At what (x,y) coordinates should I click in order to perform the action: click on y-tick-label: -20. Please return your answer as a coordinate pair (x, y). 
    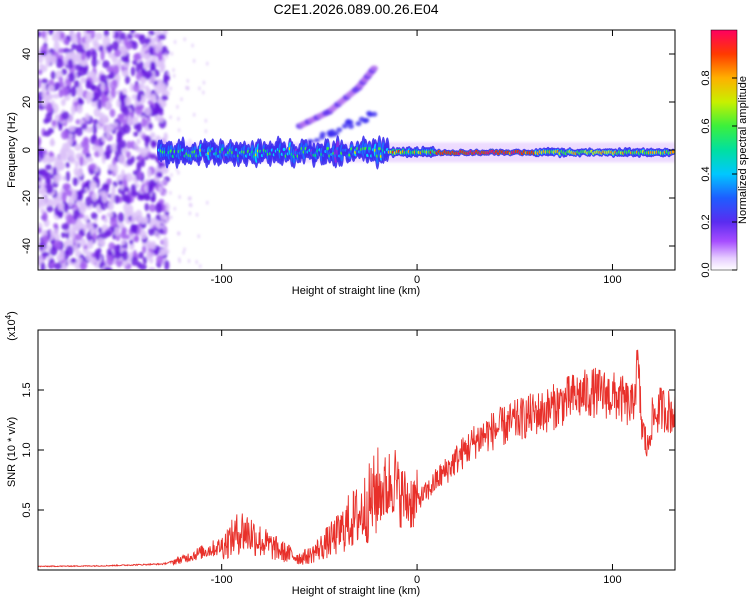
    Looking at the image, I should click on (27, 198).